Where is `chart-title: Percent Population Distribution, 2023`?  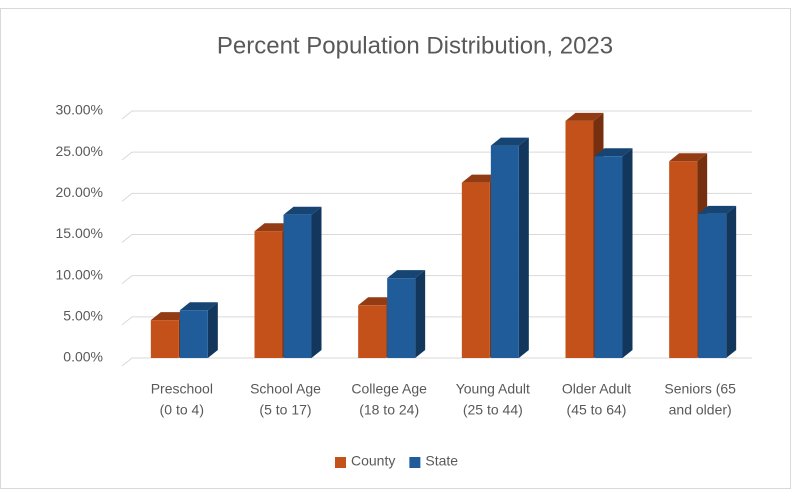
chart-title: Percent Population Distribution, 2023 is located at coordinates (415, 45).